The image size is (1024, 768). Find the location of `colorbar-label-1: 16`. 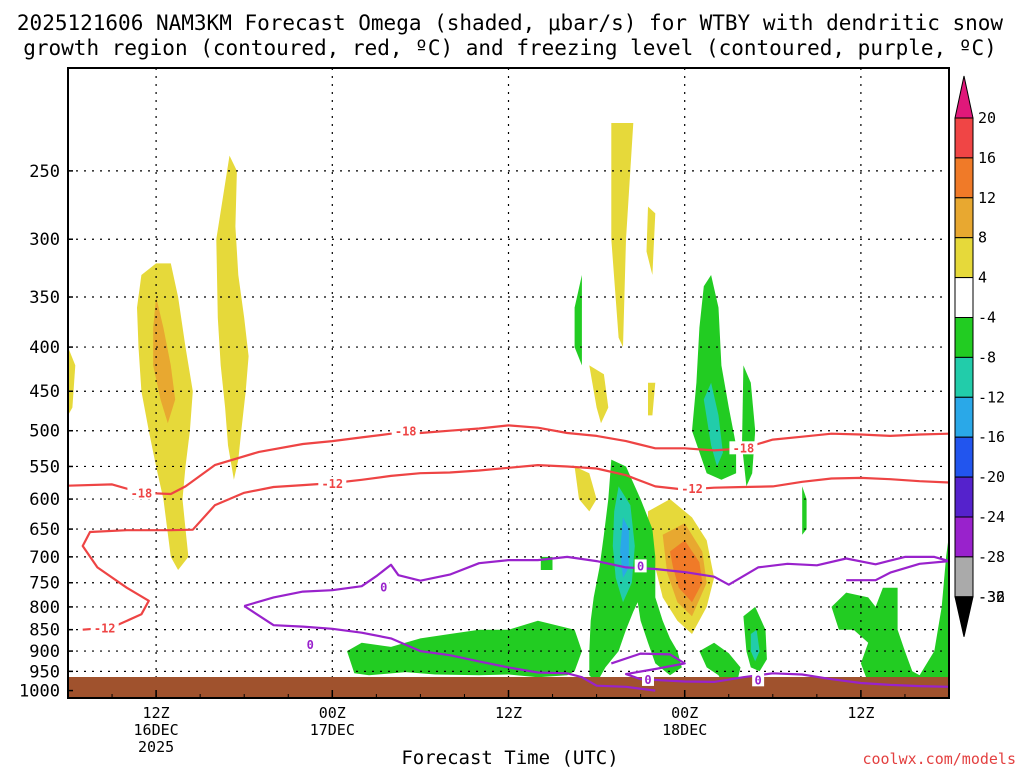

colorbar-label-1: 16 is located at coordinates (987, 158).